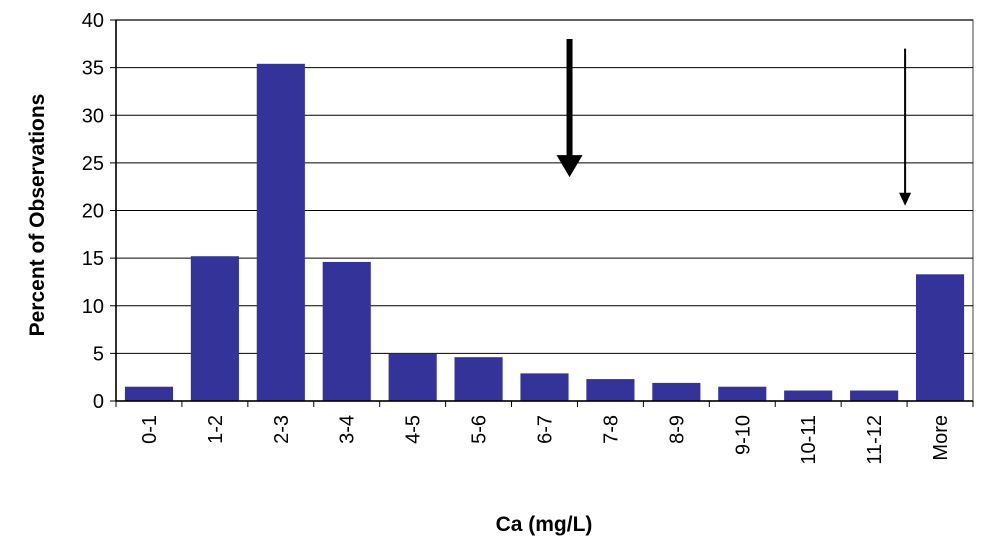  I want to click on x-tick-label-9-10: 9-10, so click(743, 435).